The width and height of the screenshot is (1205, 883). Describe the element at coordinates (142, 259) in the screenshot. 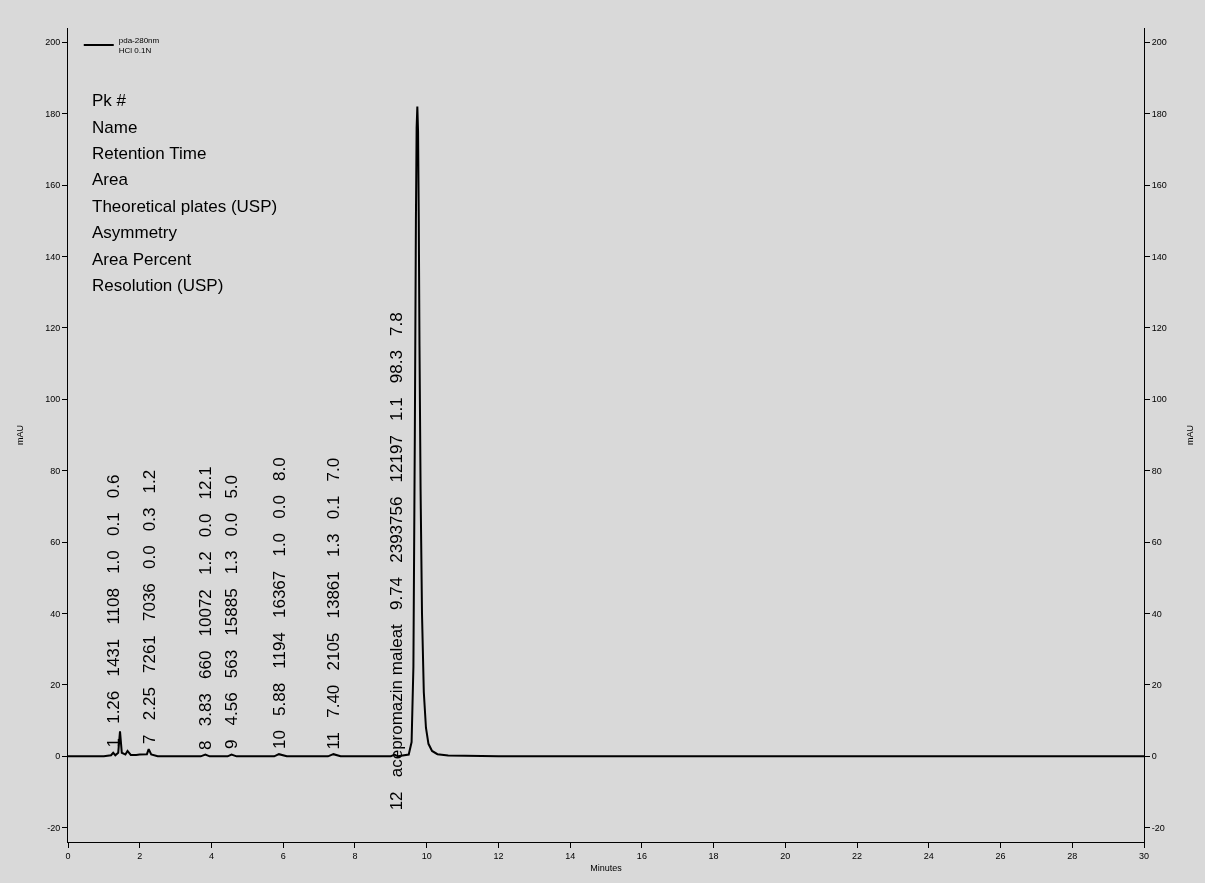

I see `annotation: Area Percent` at that location.